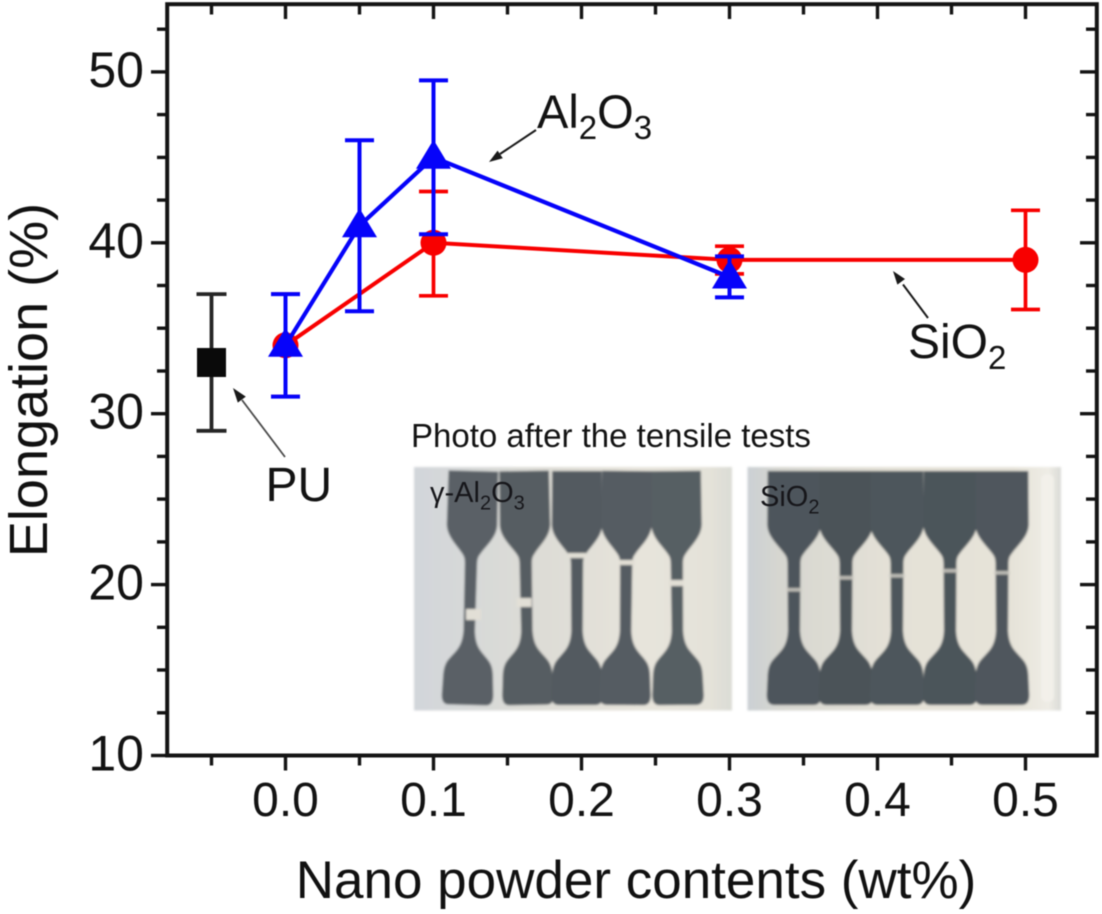 The width and height of the screenshot is (1102, 914). What do you see at coordinates (116, 412) in the screenshot?
I see `svg-text: 30` at bounding box center [116, 412].